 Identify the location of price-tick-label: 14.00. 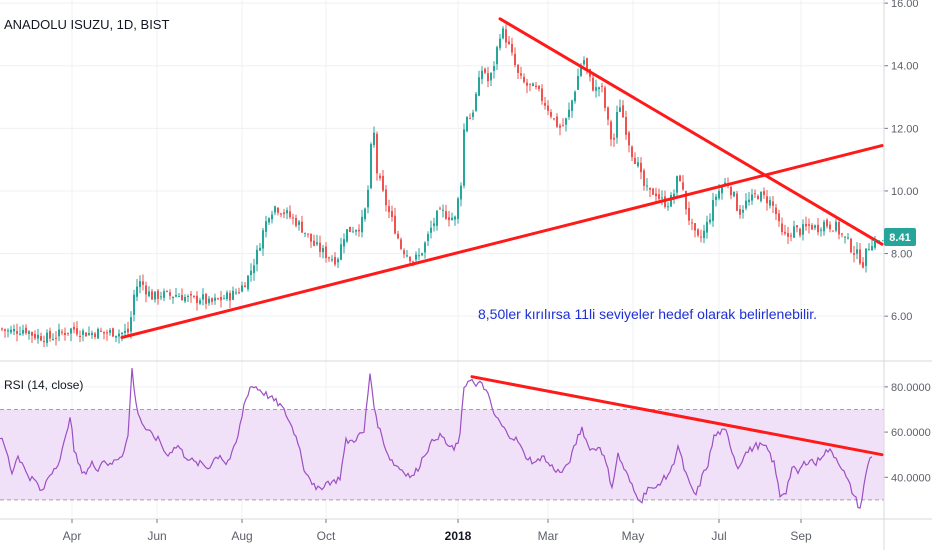
(905, 67).